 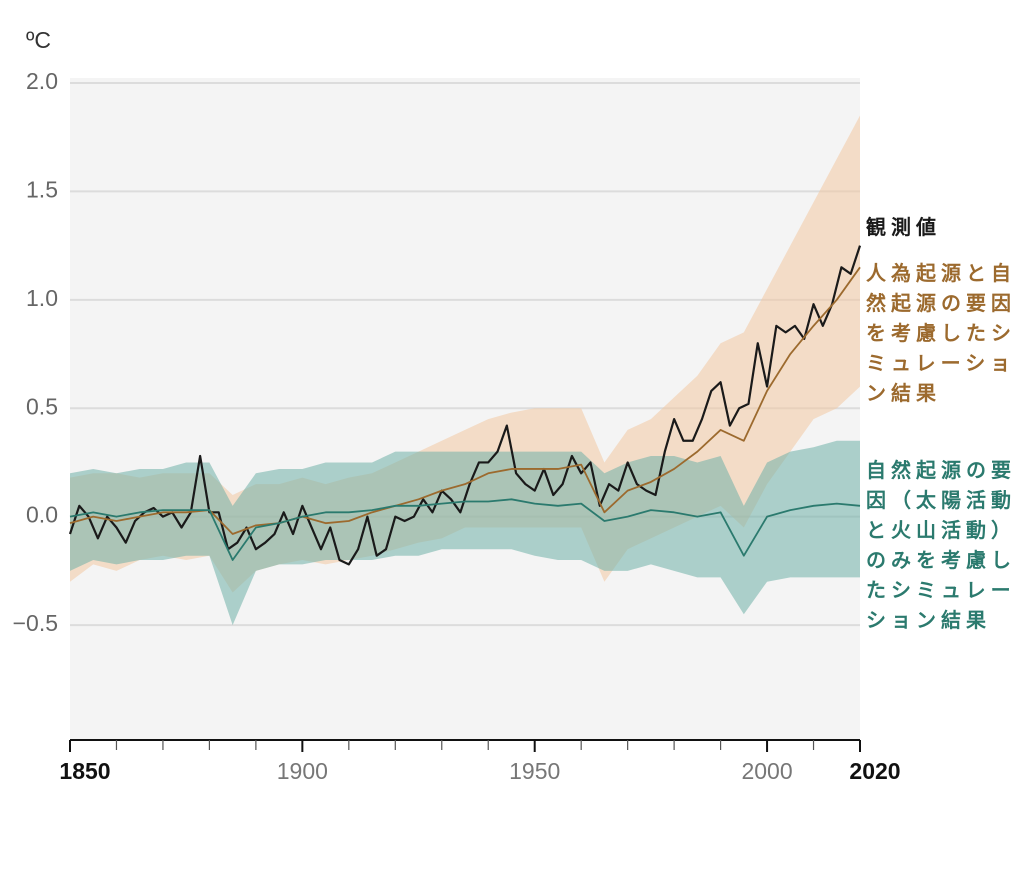 I want to click on legend-natural: 自然起源の要因（太陽活動と火山活動）のみを考慮したシミュレーション結果, so click(x=941, y=545).